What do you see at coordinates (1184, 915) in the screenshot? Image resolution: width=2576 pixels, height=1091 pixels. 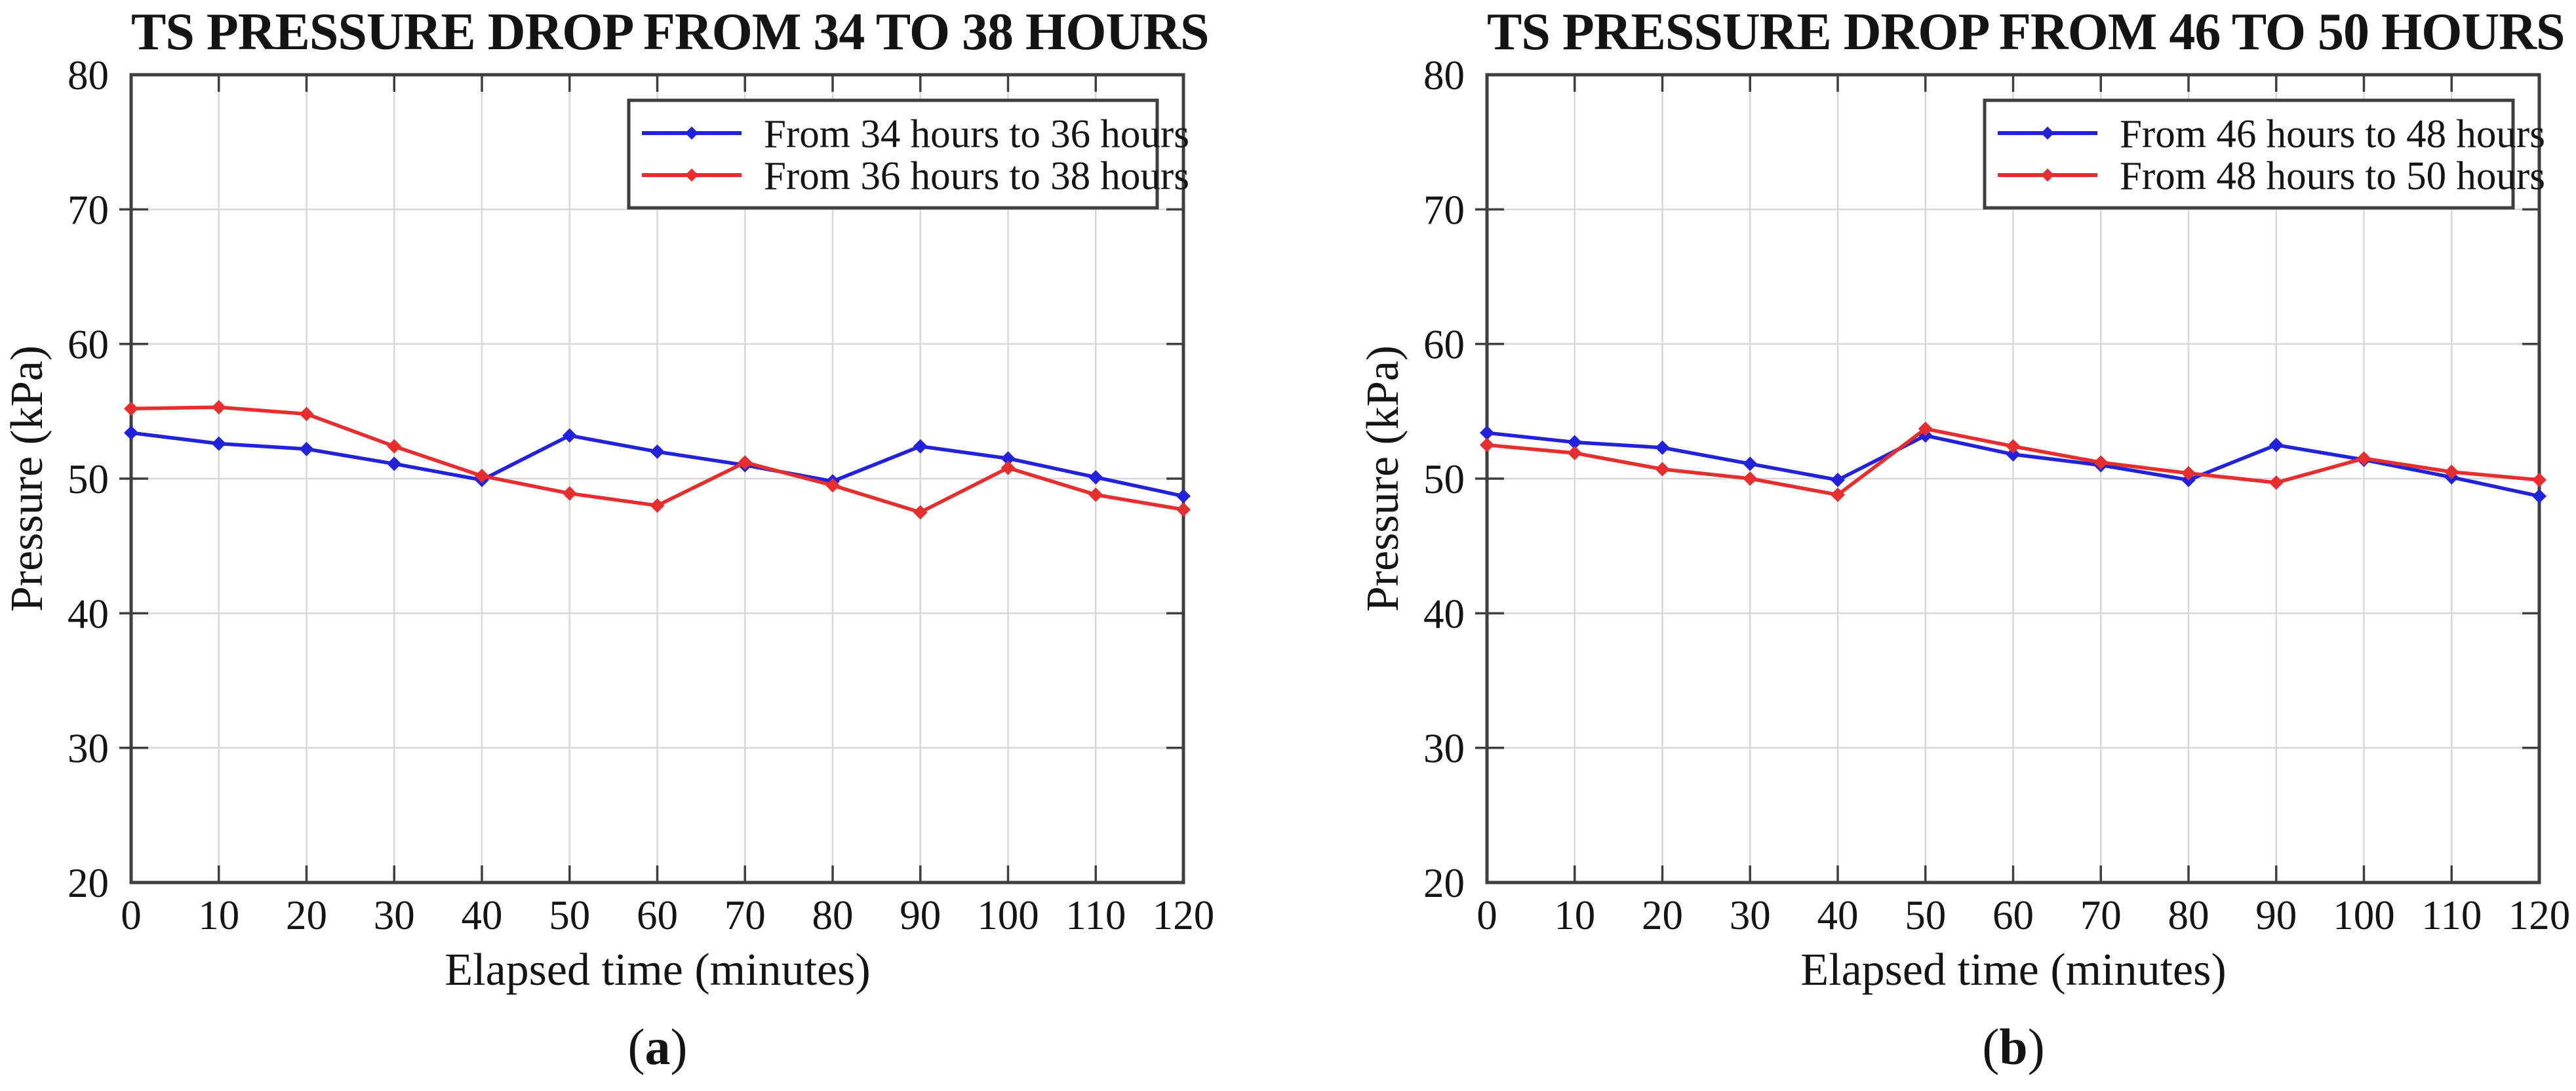 I see `x-tick-label: 120` at bounding box center [1184, 915].